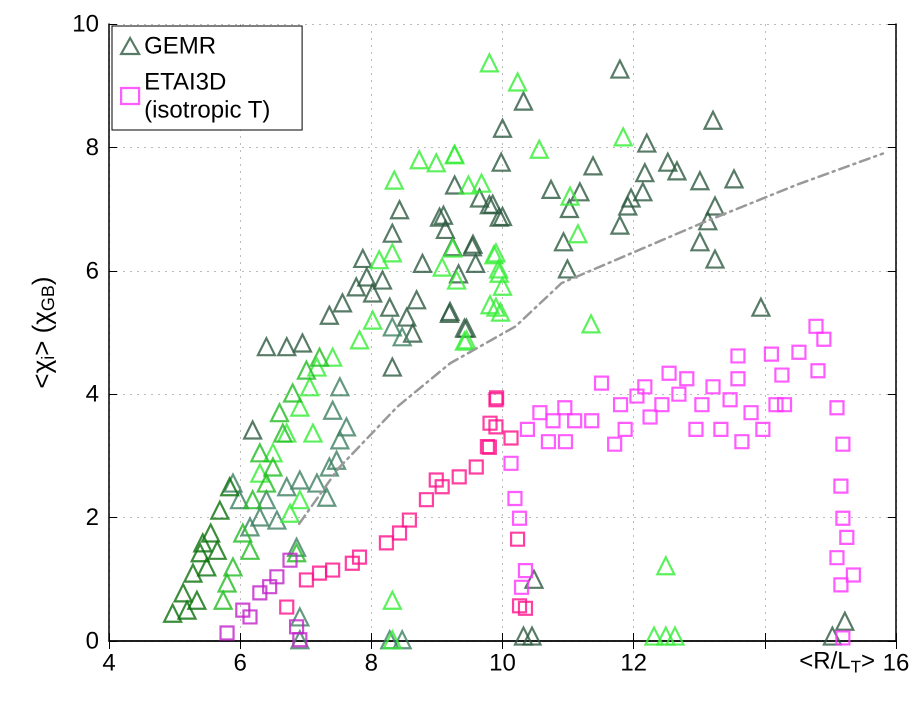 The image size is (915, 709). Describe the element at coordinates (371, 663) in the screenshot. I see `x-tick-label: 8` at that location.